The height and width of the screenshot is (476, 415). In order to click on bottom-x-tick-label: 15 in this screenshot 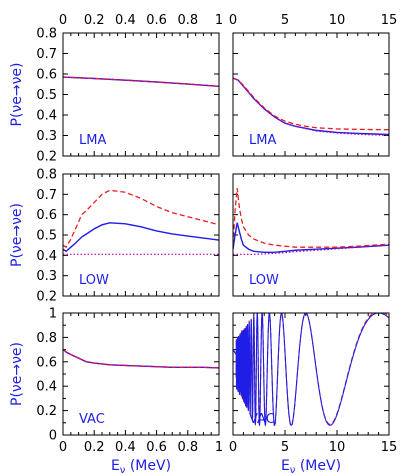, I will do `click(389, 447)`.